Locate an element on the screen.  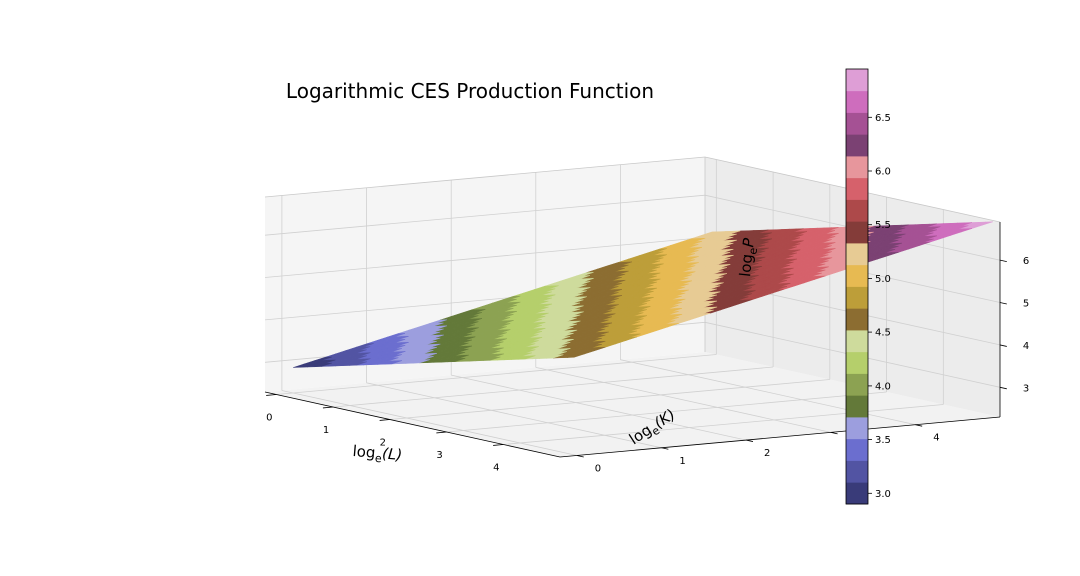
floor-pane is located at coordinates (632, 404).